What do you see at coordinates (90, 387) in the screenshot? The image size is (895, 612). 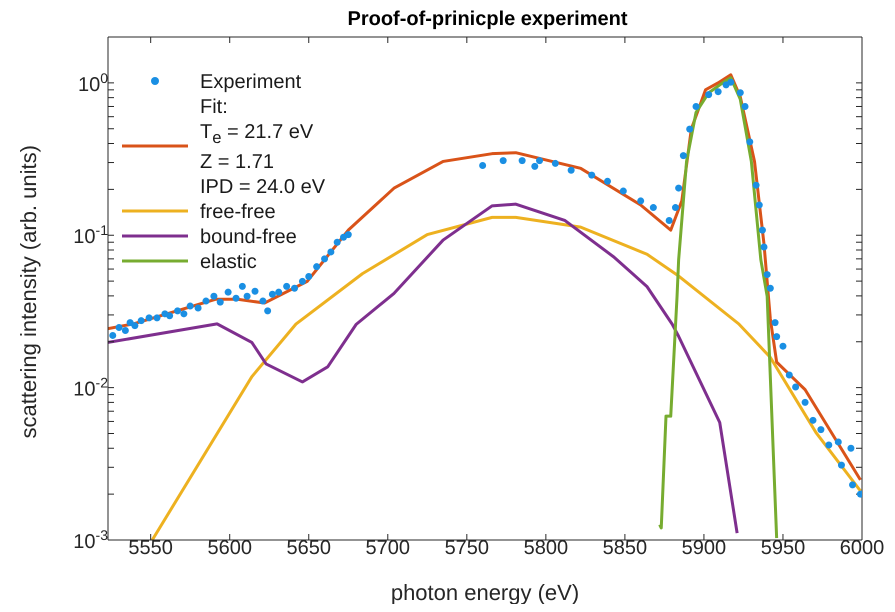 I see `y-tick-label: 10$^{-2}$` at bounding box center [90, 387].